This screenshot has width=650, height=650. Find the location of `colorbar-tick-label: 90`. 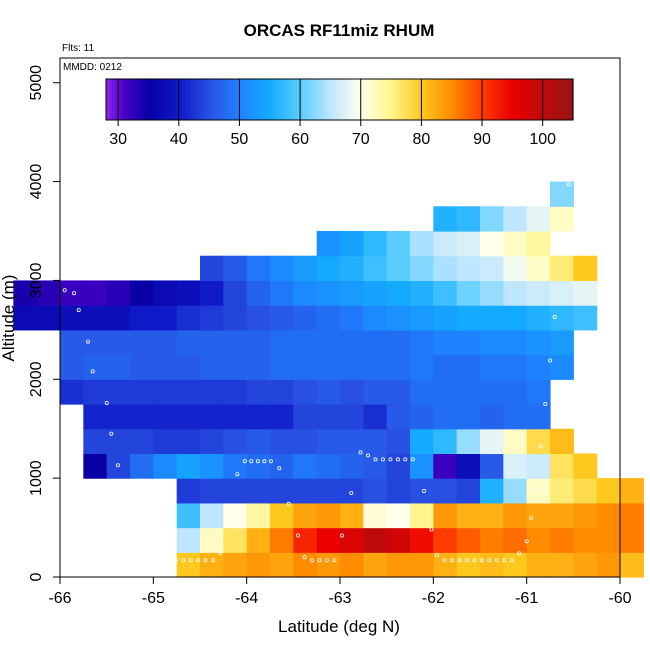

colorbar-tick-label: 90 is located at coordinates (482, 139).